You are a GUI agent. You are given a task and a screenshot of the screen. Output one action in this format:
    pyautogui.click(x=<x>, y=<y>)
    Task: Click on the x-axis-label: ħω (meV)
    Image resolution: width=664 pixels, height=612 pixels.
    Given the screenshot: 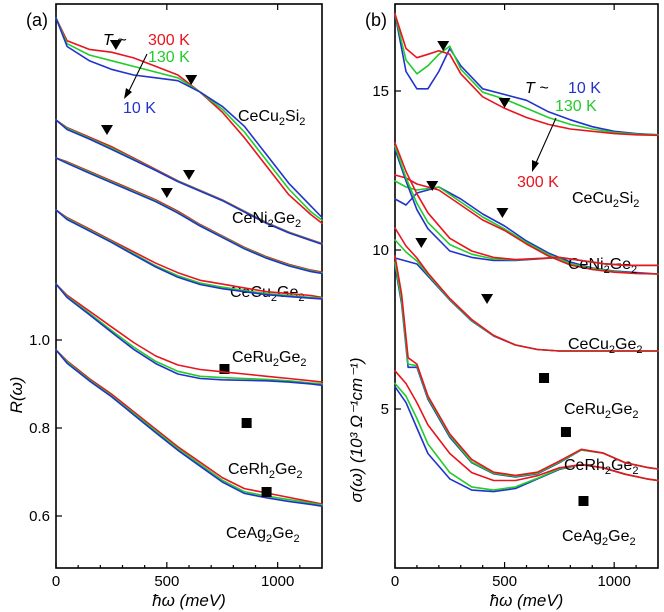 What is the action you would take?
    pyautogui.click(x=527, y=600)
    